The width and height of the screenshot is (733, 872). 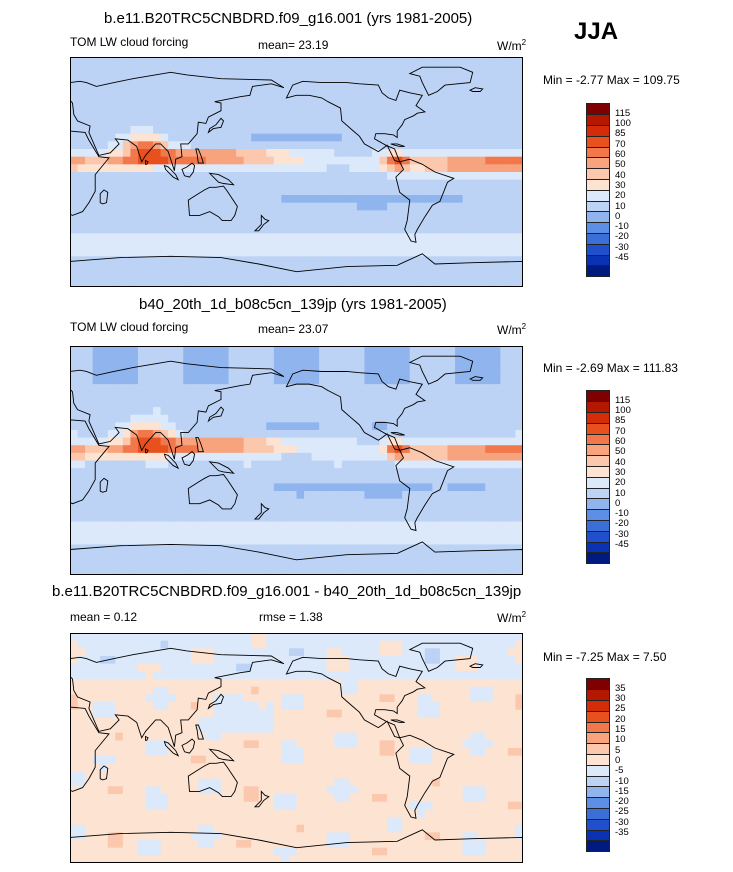 I want to click on colorbar-tick-label: 15, so click(x=620, y=729).